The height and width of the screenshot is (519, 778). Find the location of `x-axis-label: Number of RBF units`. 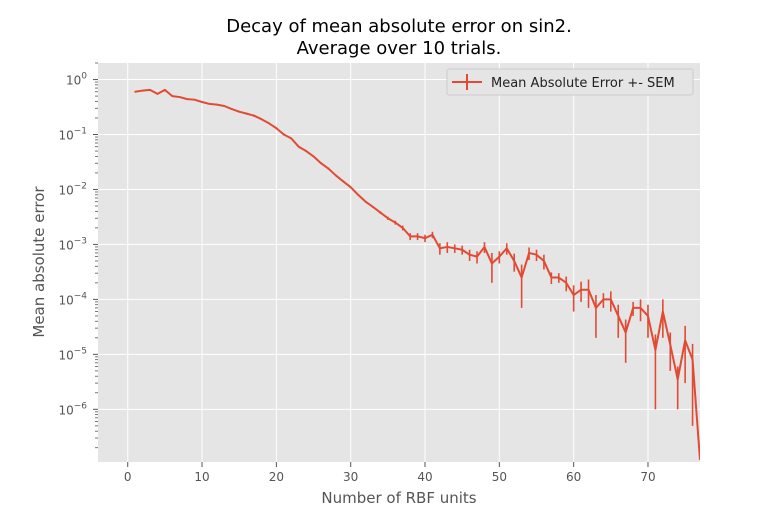

x-axis-label: Number of RBF units is located at coordinates (398, 498).